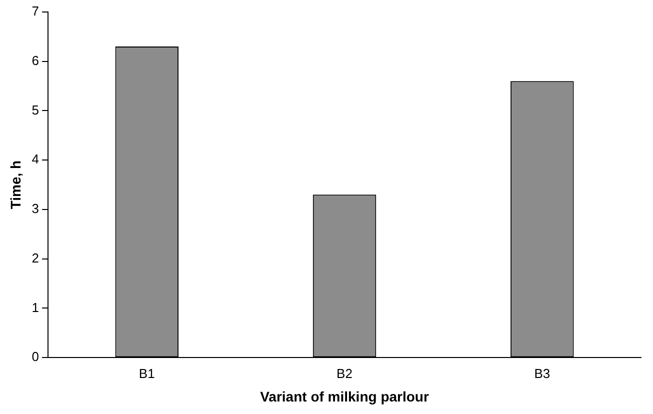 The image size is (653, 414). Describe the element at coordinates (36, 258) in the screenshot. I see `y-tick-label: 2` at that location.